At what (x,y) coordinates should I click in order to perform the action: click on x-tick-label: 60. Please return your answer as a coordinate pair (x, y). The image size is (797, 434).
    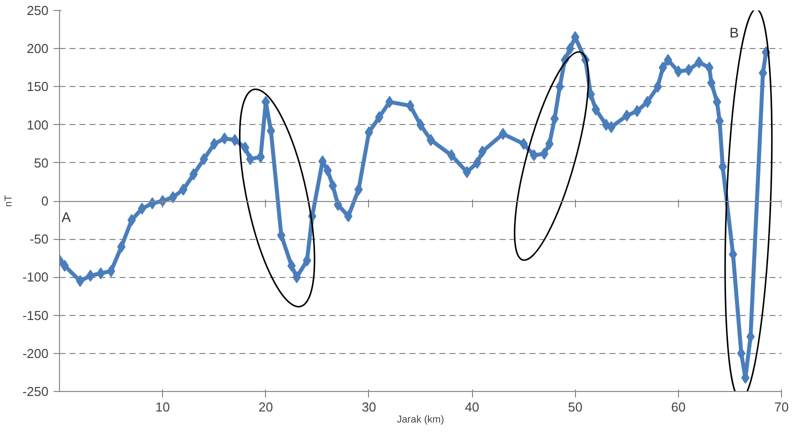
    Looking at the image, I should click on (678, 407).